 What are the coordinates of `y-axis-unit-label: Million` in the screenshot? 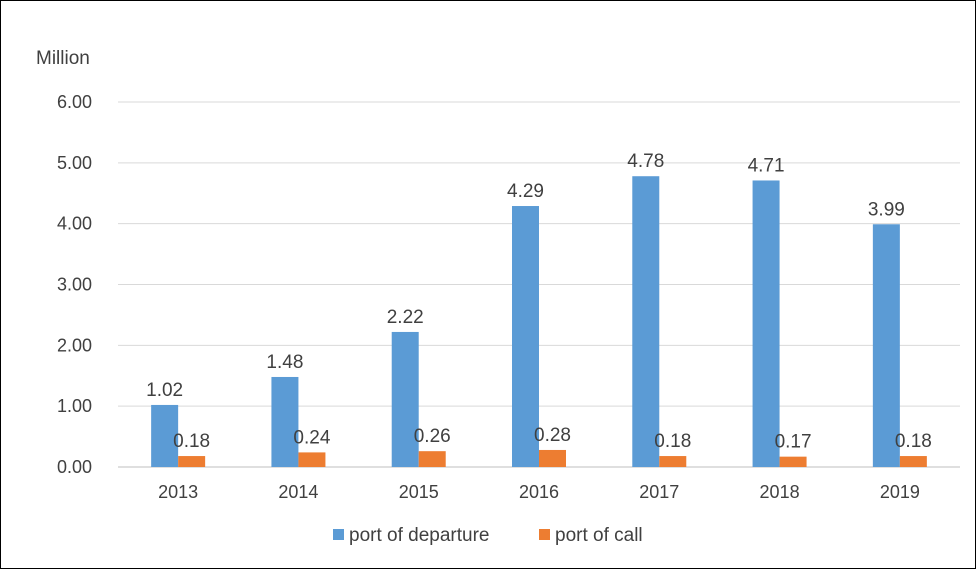 It's located at (63, 58).